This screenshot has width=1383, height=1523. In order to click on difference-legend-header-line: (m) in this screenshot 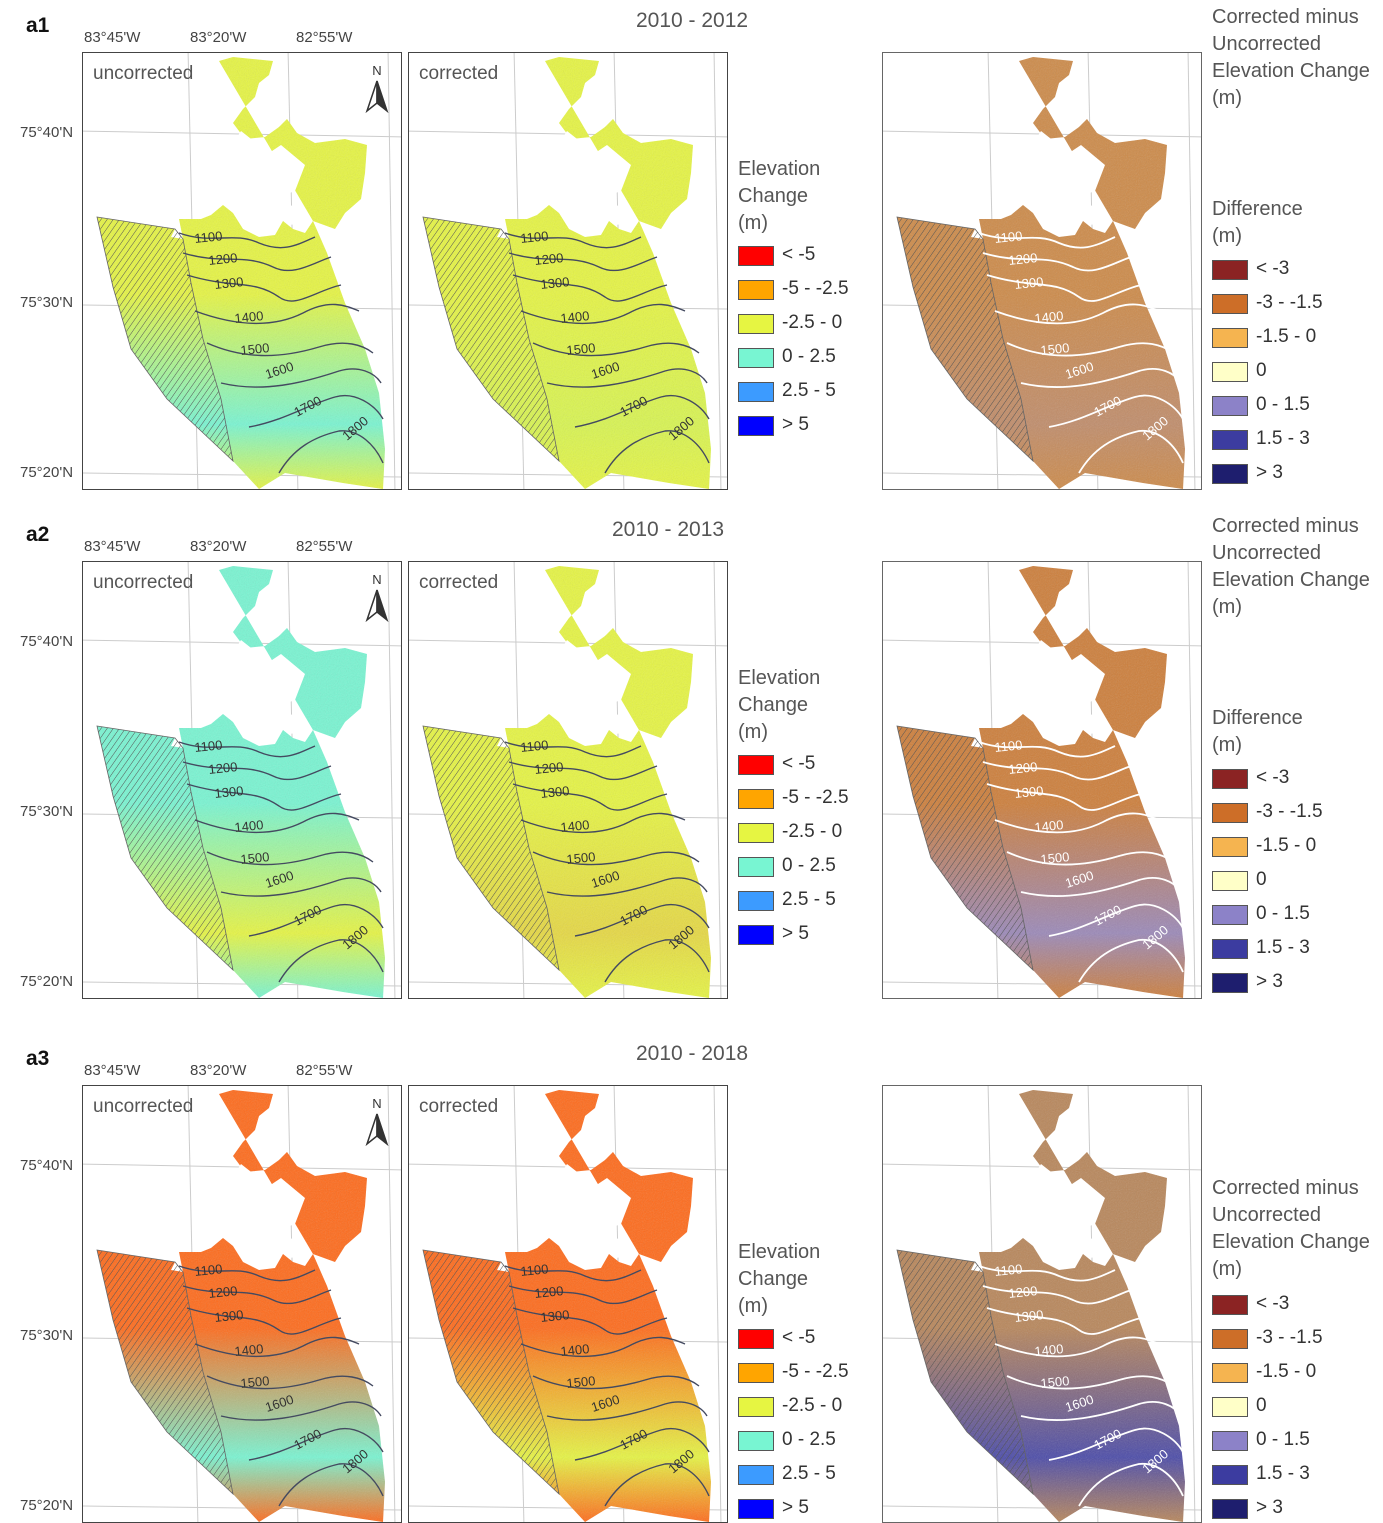, I will do `click(1227, 1269)`.